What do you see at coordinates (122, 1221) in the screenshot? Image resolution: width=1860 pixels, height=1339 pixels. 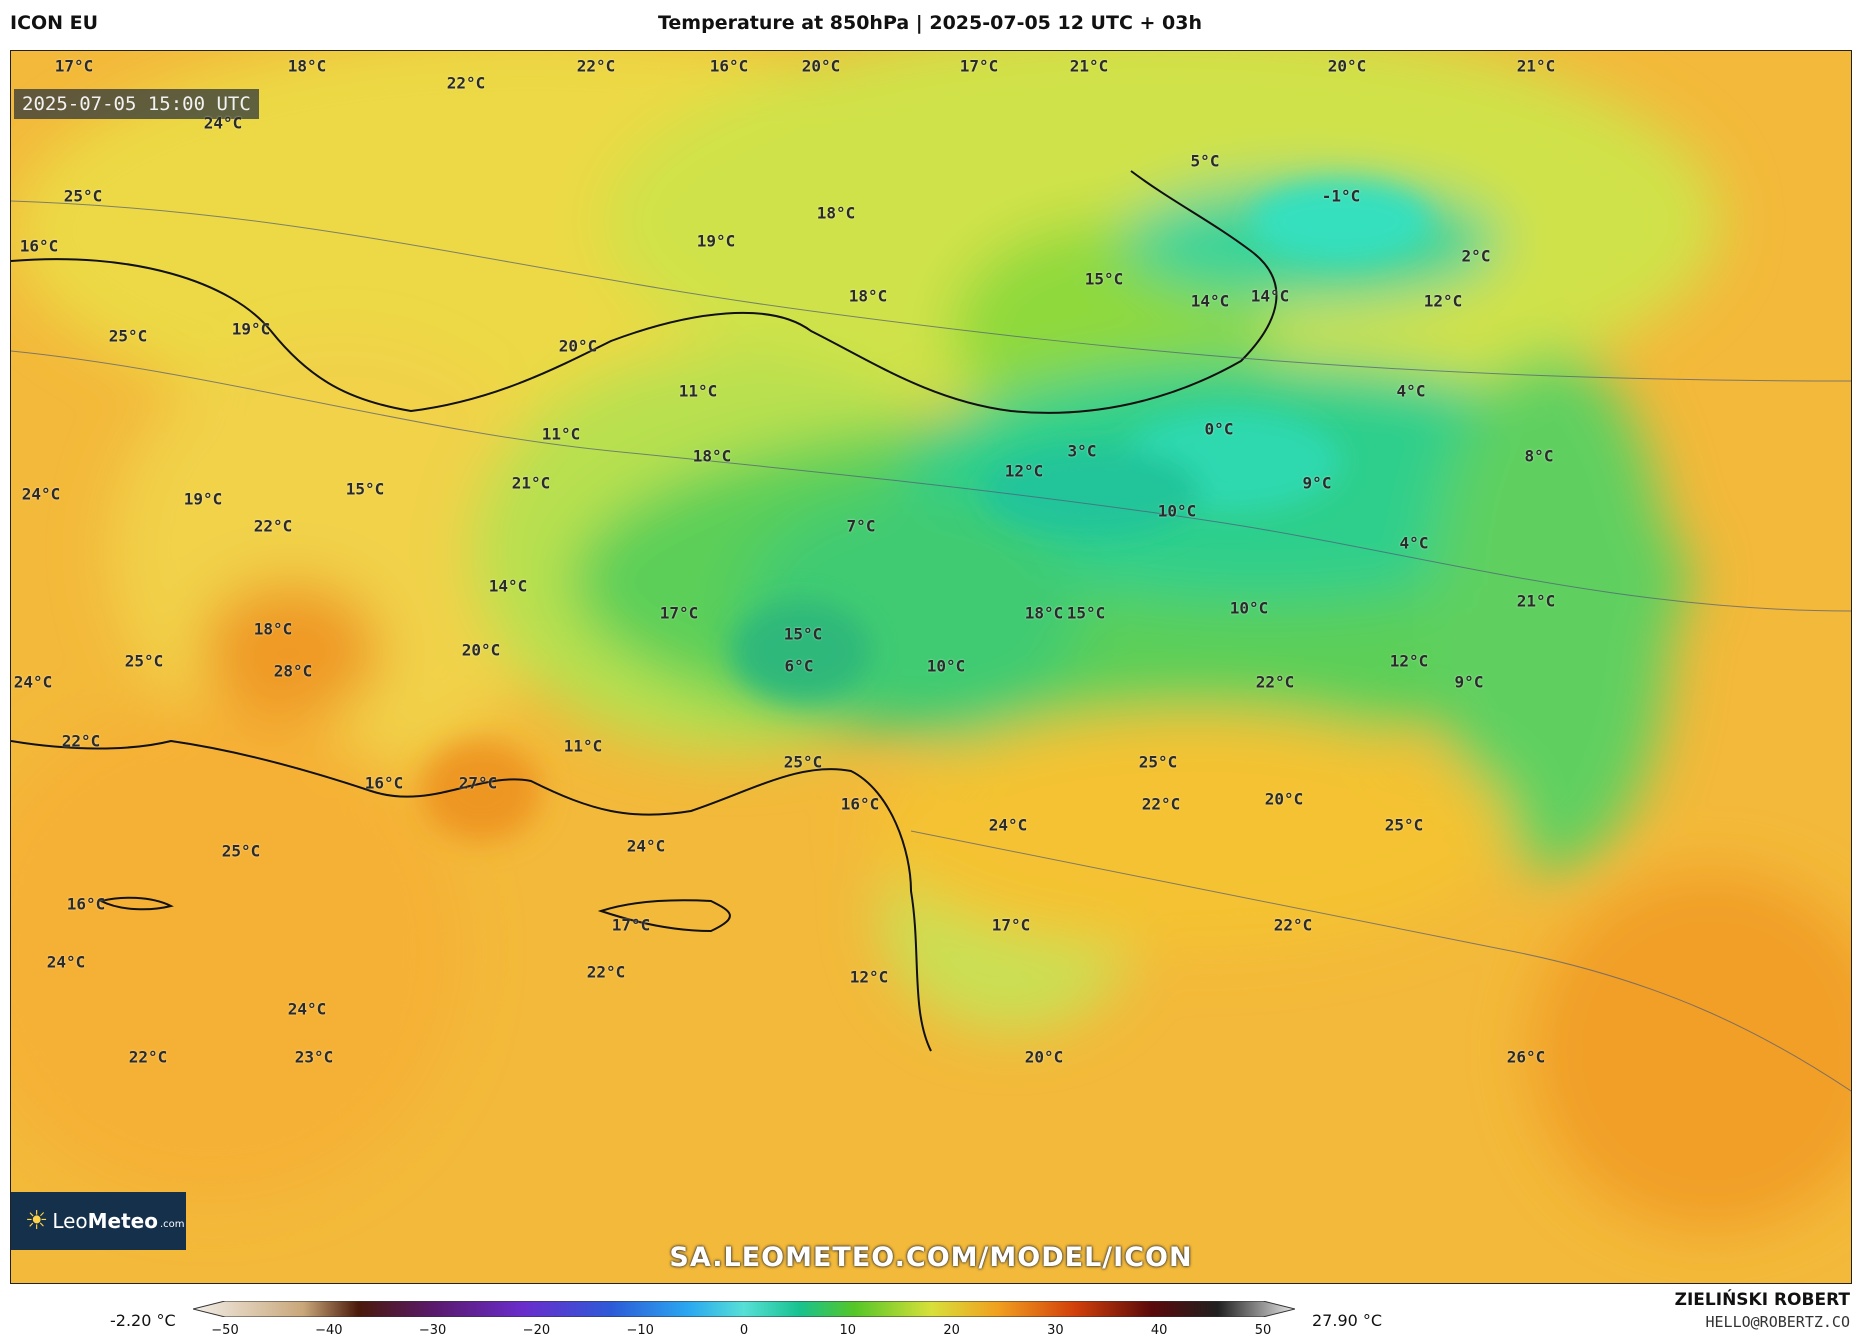 I see `logo-brand-b: Meteo` at bounding box center [122, 1221].